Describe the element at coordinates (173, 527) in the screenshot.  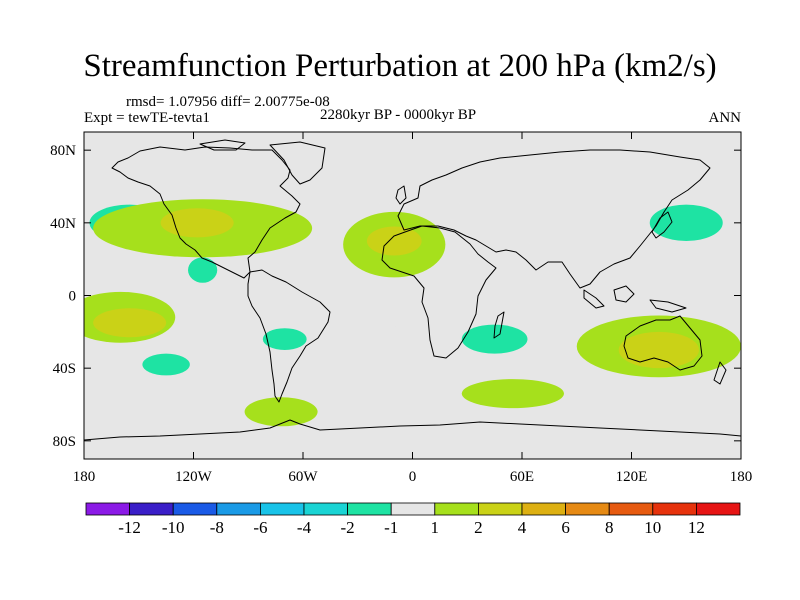
I see `colorbar-label-1: -10` at that location.